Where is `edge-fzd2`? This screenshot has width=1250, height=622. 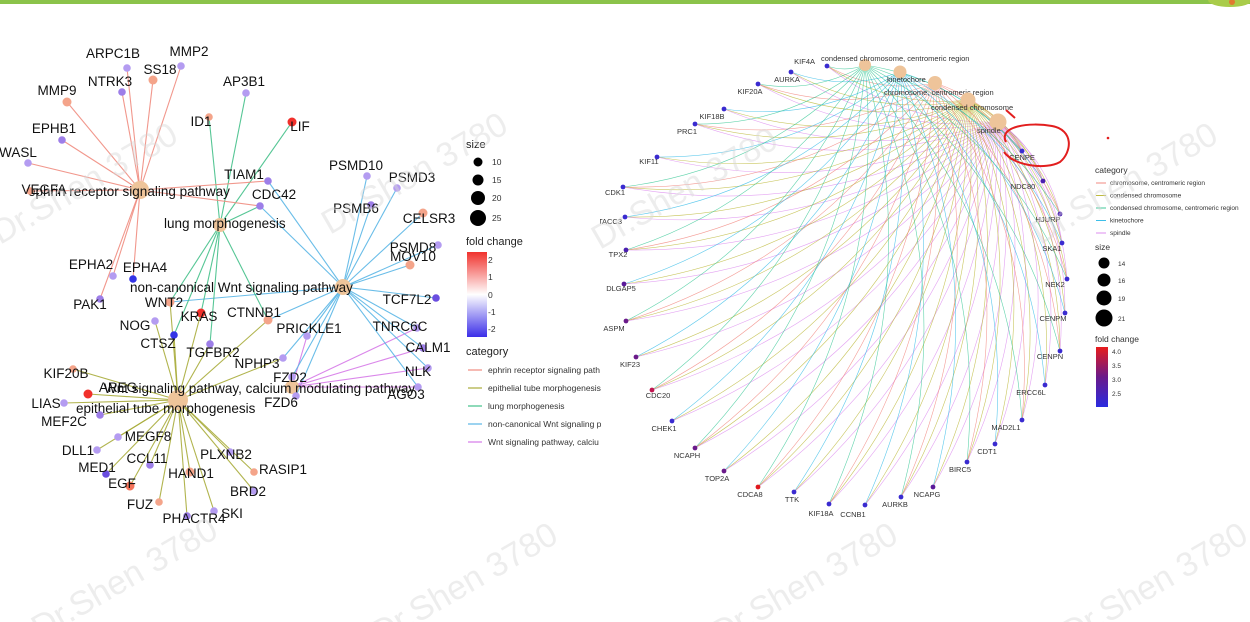 edge-fzd2 is located at coordinates (317, 332).